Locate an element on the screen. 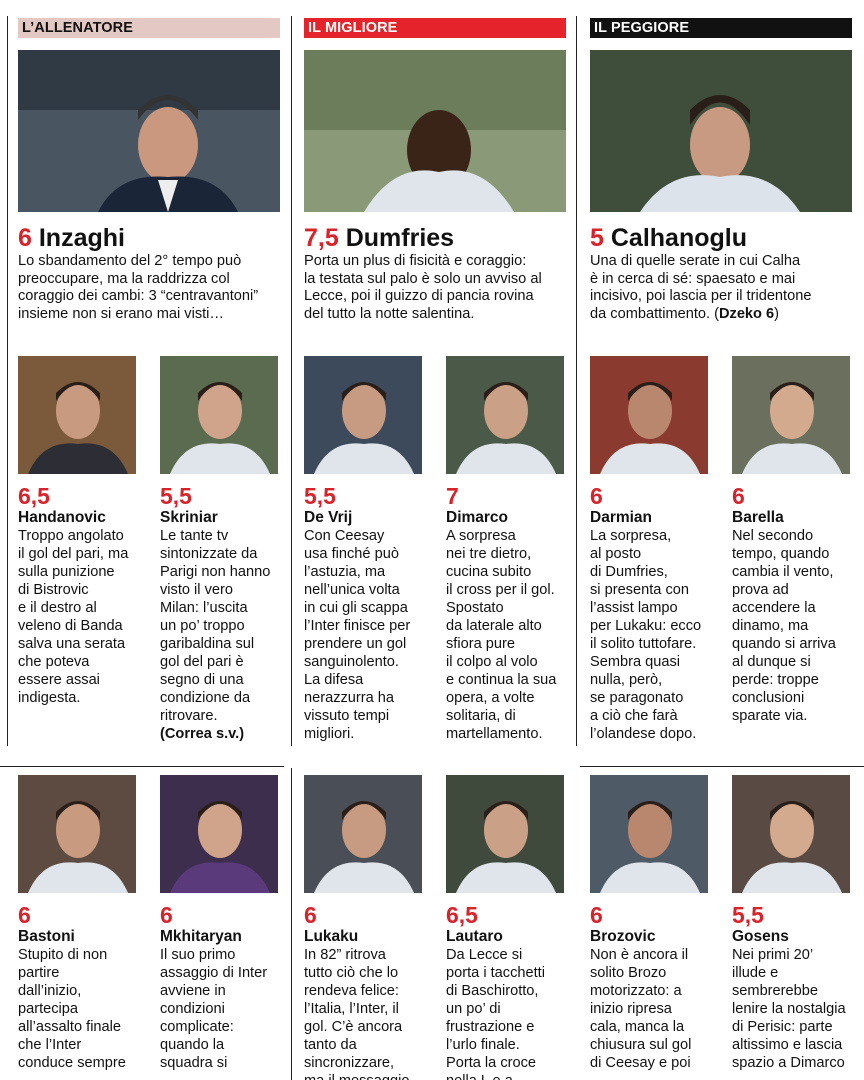 The image size is (864, 1080). text-line: solitaria, di is located at coordinates (481, 716).